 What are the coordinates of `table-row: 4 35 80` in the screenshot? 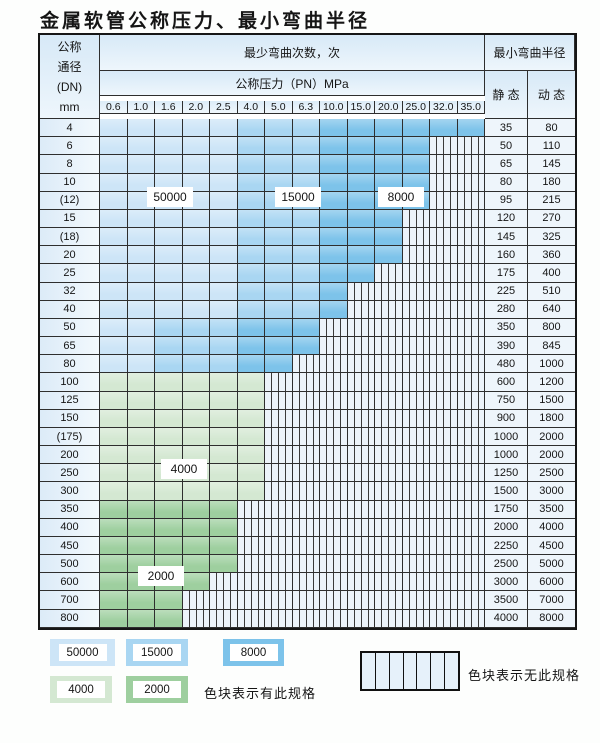 It's located at (307, 128).